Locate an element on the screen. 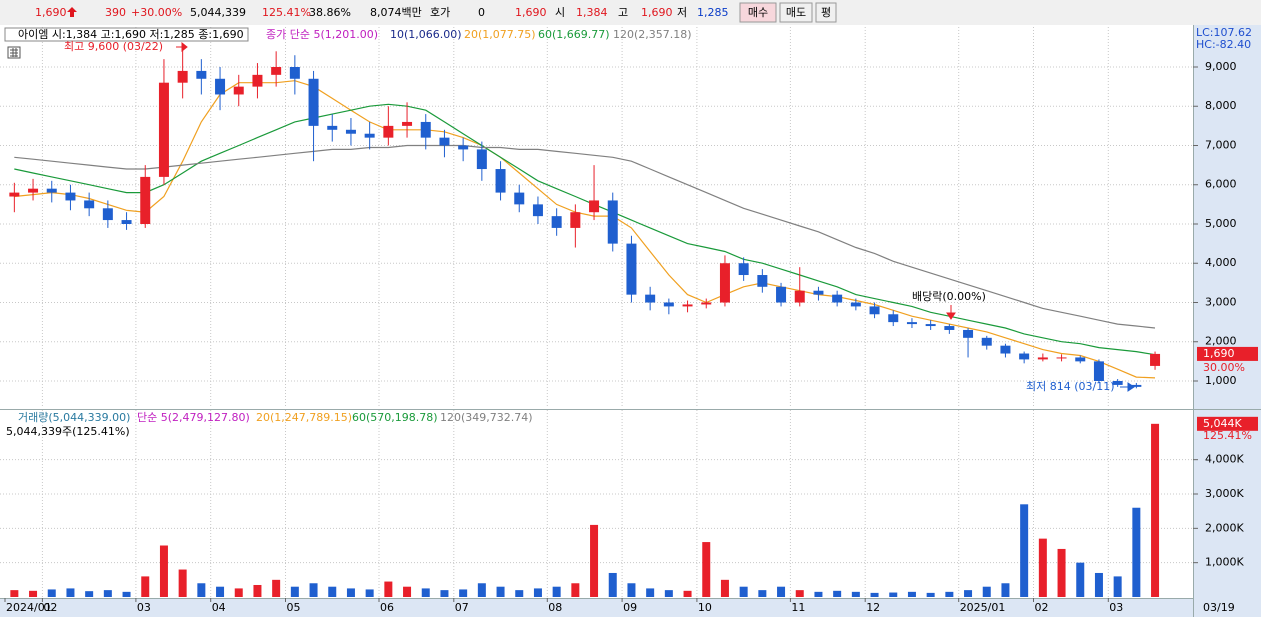 This screenshot has width=1261, height=617. toolbar-value: 1,384 is located at coordinates (592, 12).